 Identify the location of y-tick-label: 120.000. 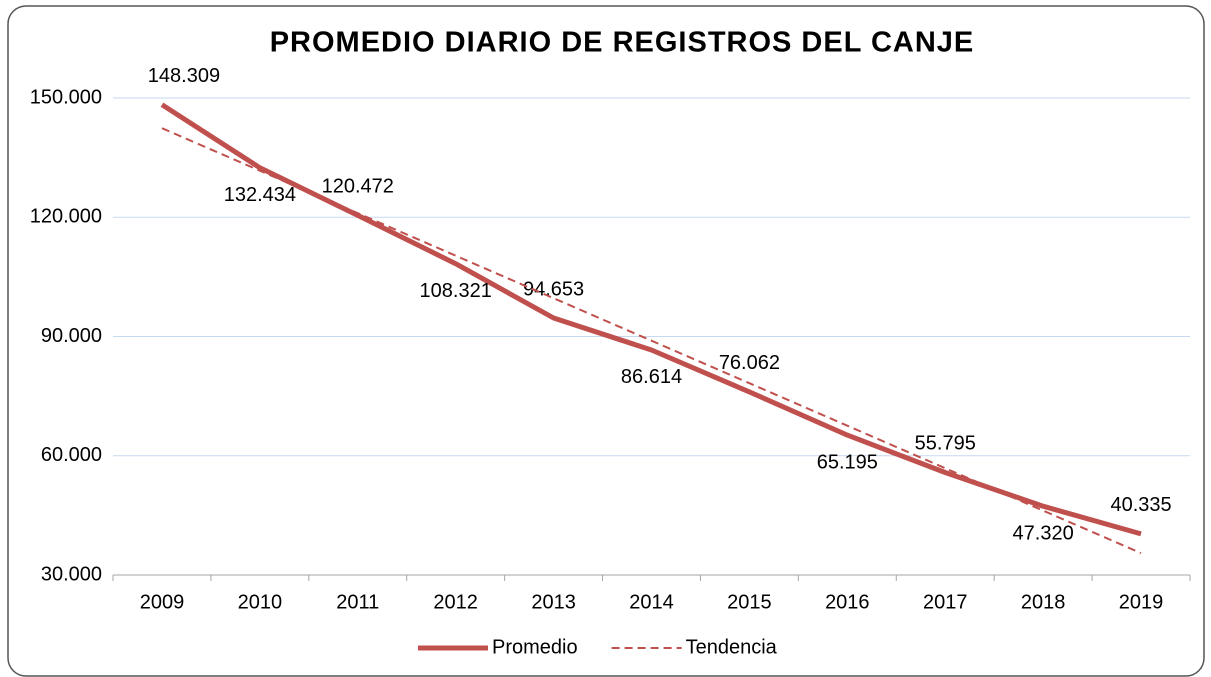
(66, 217).